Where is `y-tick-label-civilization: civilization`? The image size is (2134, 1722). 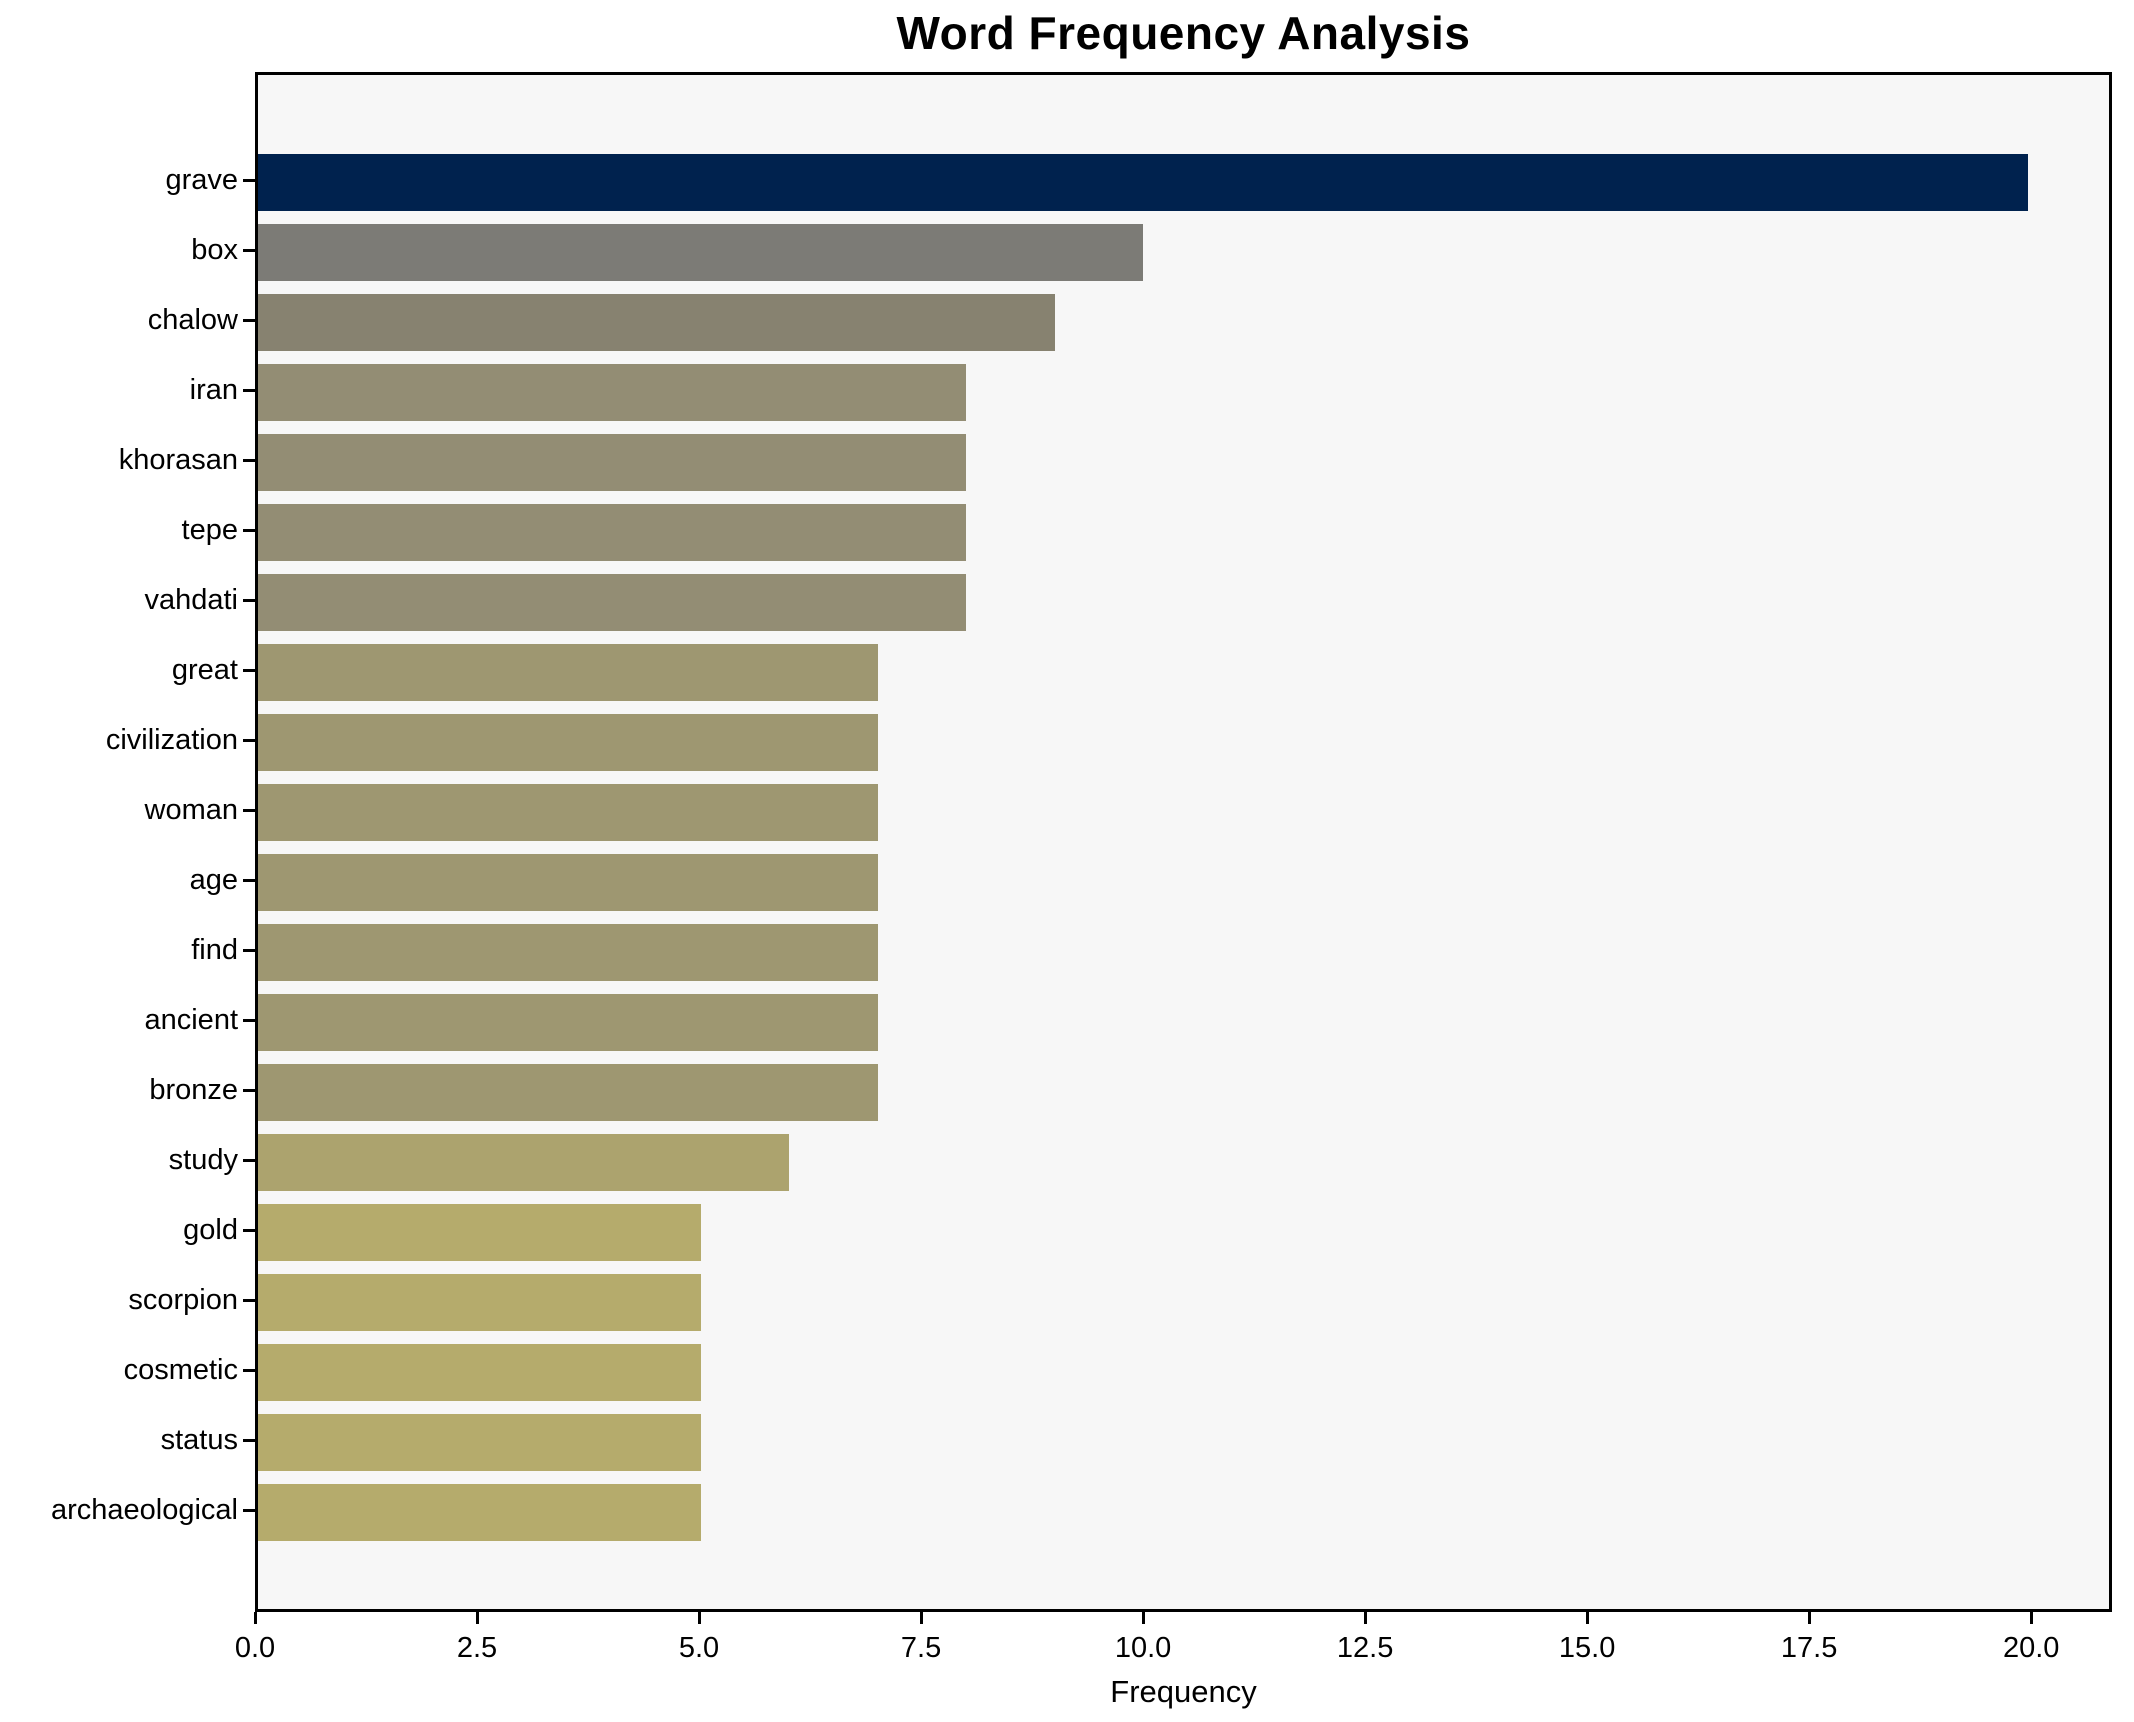 y-tick-label-civilization: civilization is located at coordinates (171, 739).